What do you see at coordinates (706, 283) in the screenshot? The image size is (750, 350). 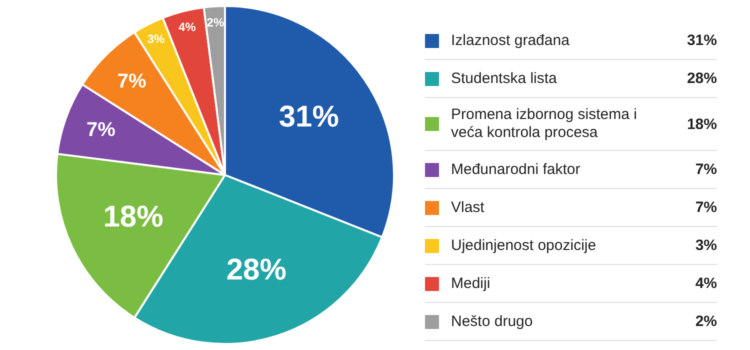 I see `text: 4%` at bounding box center [706, 283].